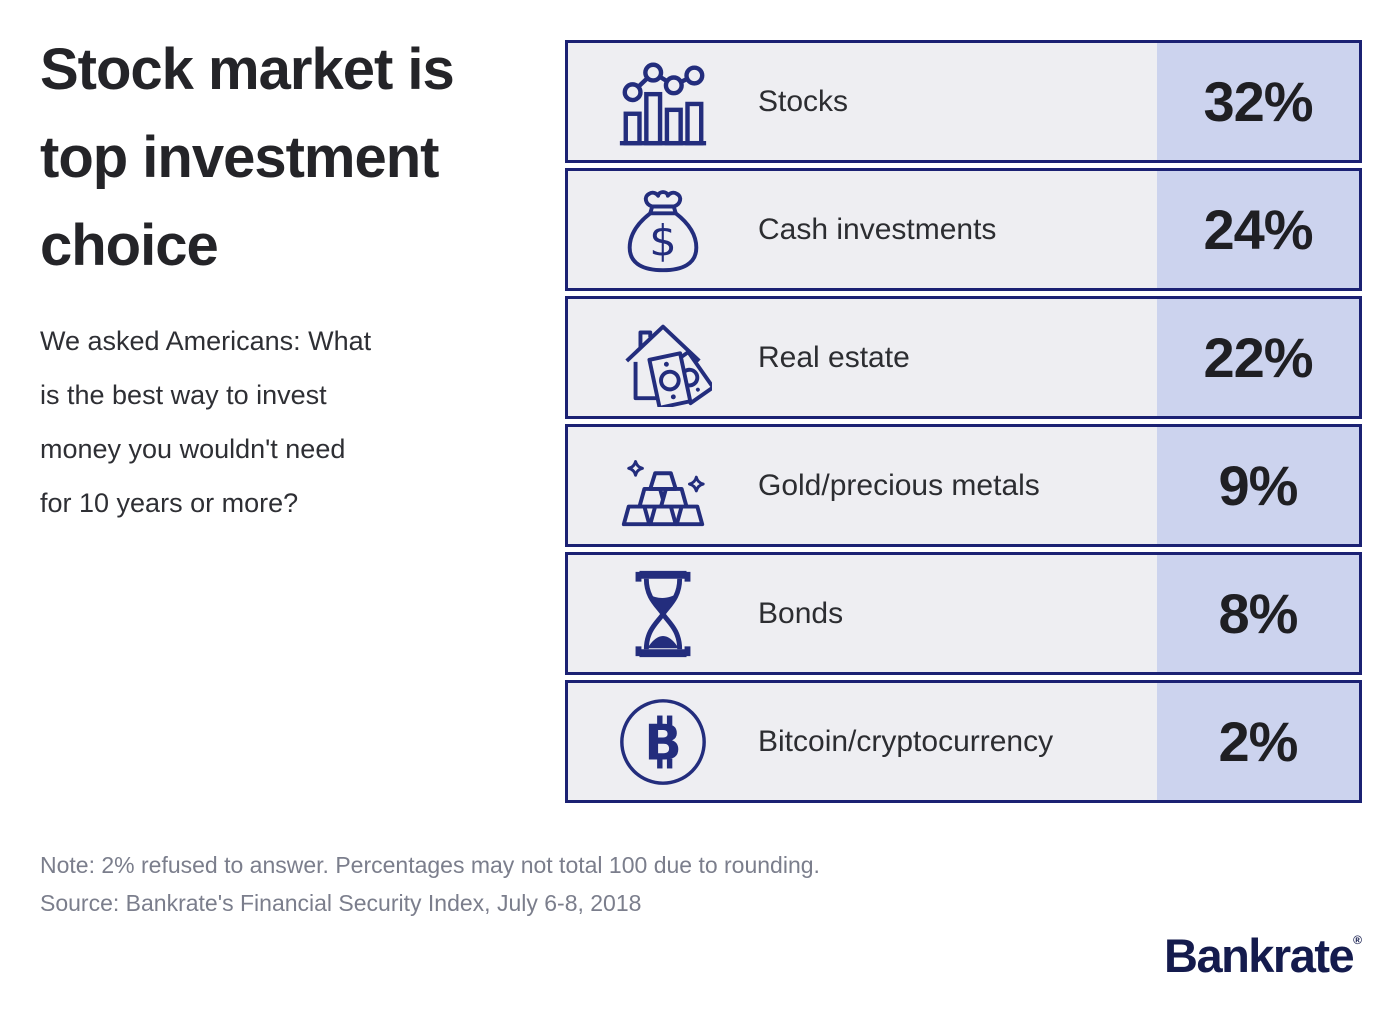  Describe the element at coordinates (801, 613) in the screenshot. I see `row-label: Bonds` at that location.